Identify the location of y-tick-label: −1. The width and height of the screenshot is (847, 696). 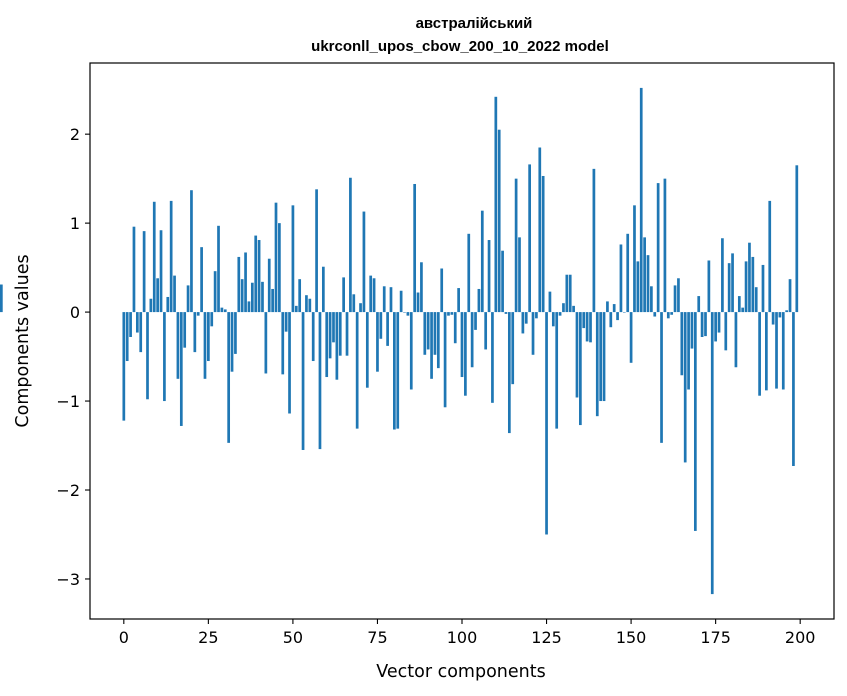
(68, 401).